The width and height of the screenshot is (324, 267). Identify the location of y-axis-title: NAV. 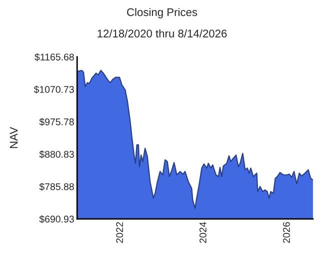
(14, 137).